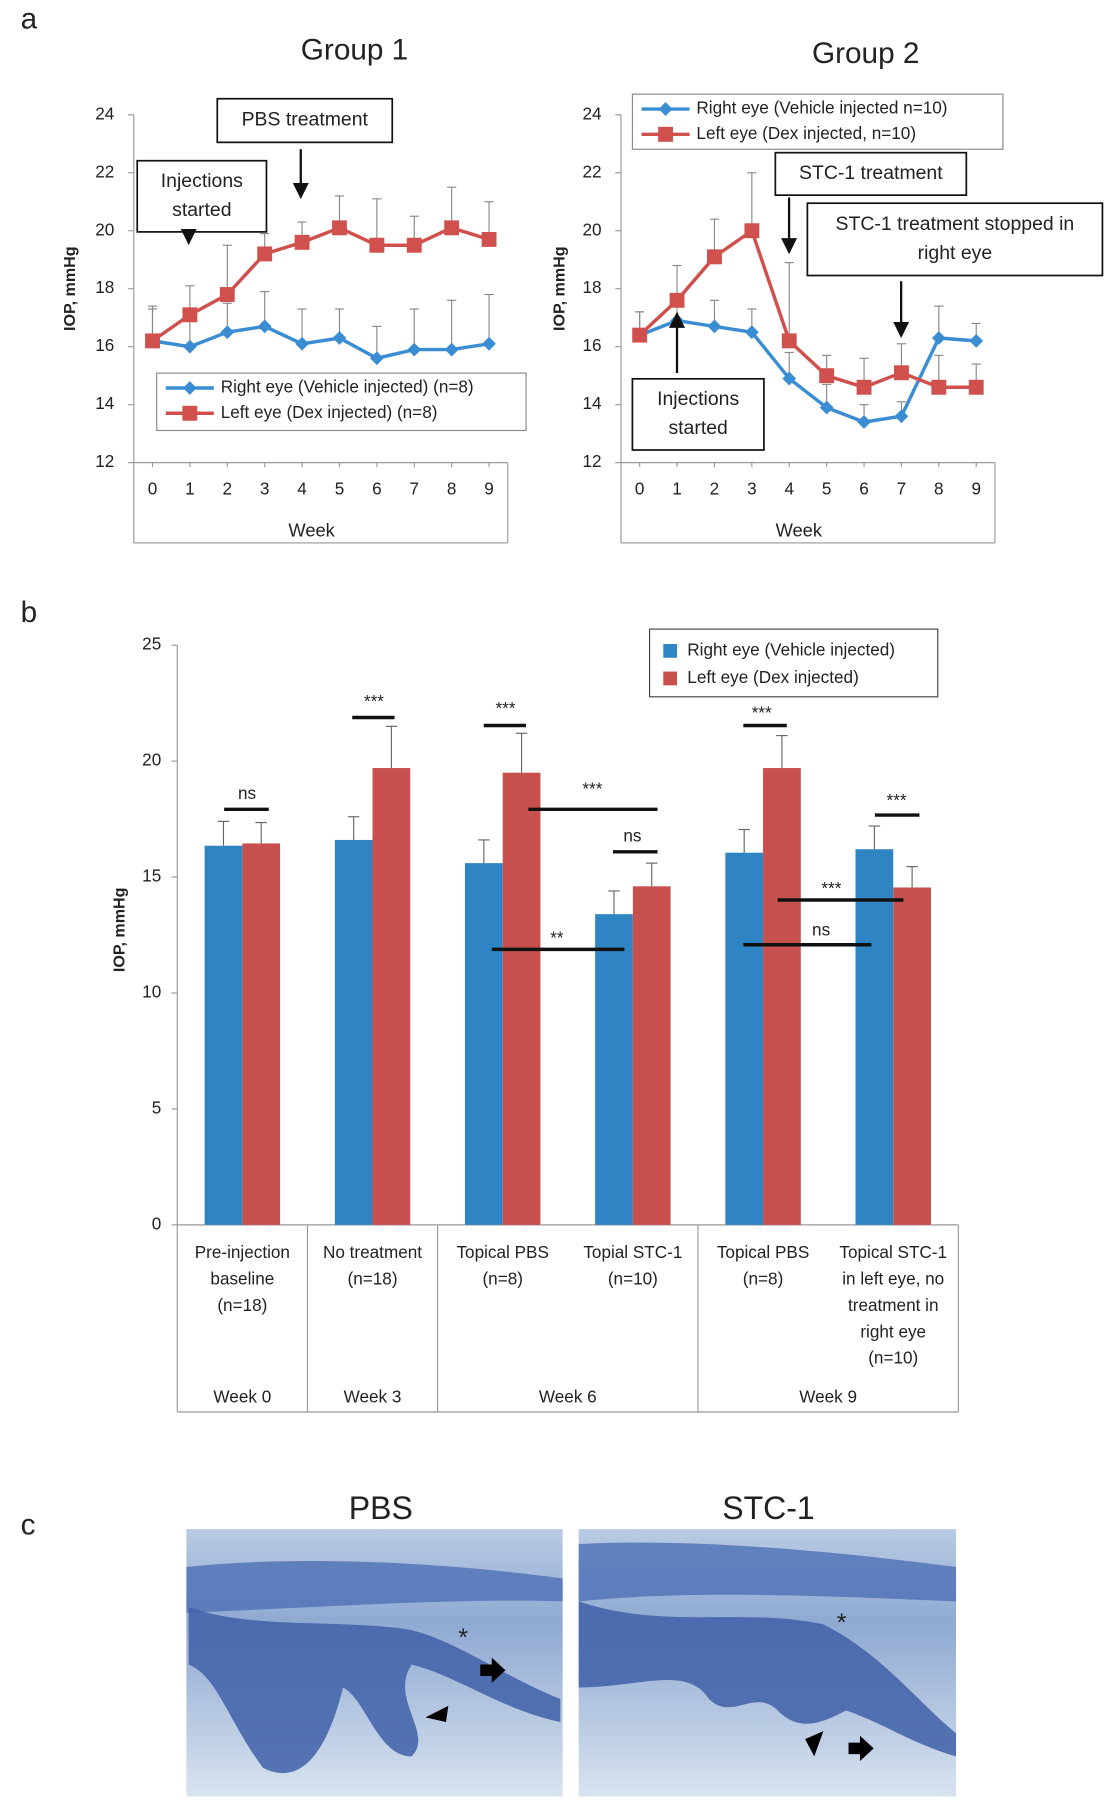 The height and width of the screenshot is (1800, 1115). Describe the element at coordinates (893, 1331) in the screenshot. I see `x-tick-label: right eye` at that location.